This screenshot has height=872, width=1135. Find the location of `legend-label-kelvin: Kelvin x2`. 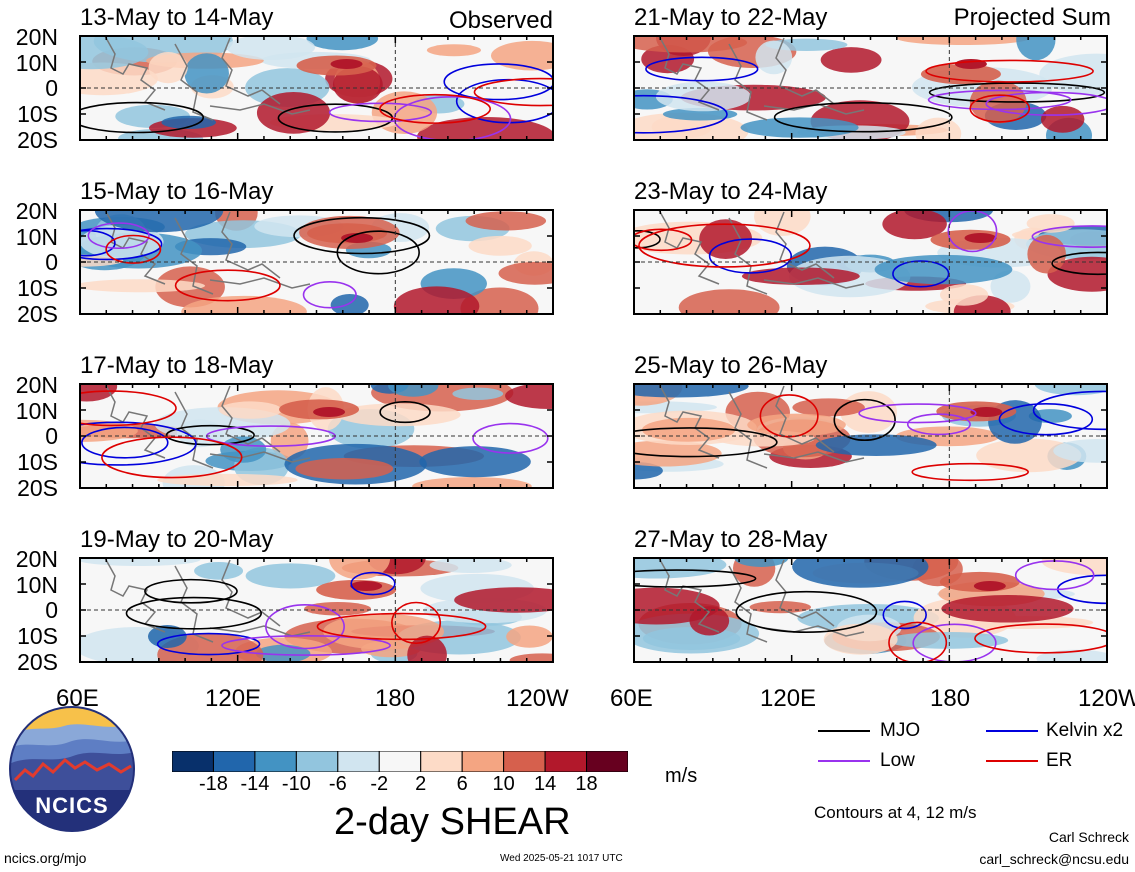

legend-label-kelvin: Kelvin x2 is located at coordinates (1085, 730).